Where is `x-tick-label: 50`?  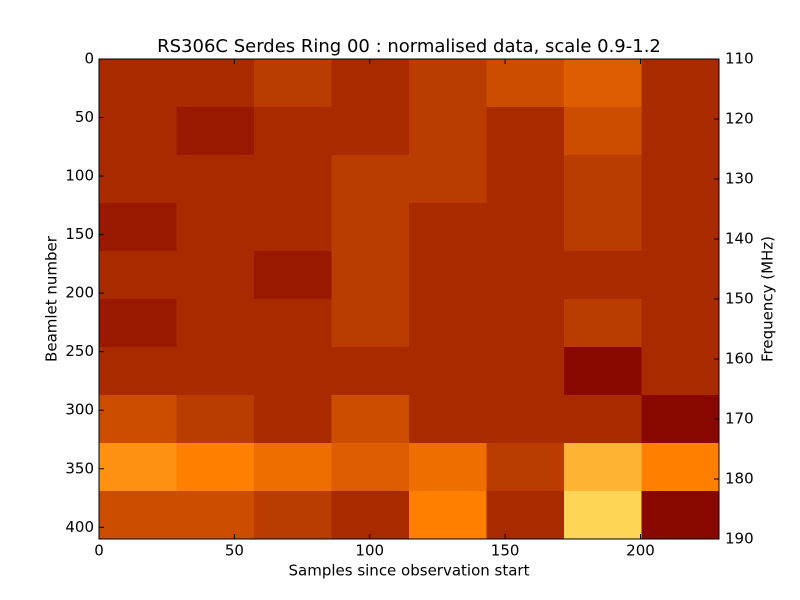
x-tick-label: 50 is located at coordinates (234, 551).